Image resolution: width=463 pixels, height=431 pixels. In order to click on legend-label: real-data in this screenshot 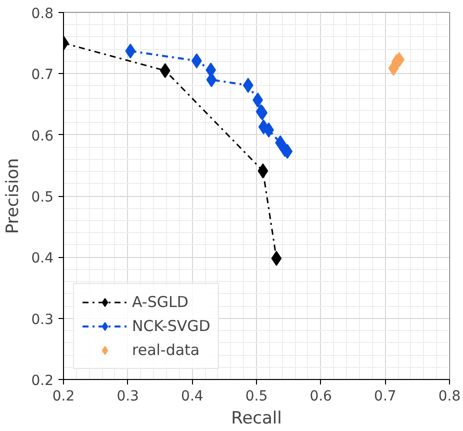, I will do `click(166, 350)`.